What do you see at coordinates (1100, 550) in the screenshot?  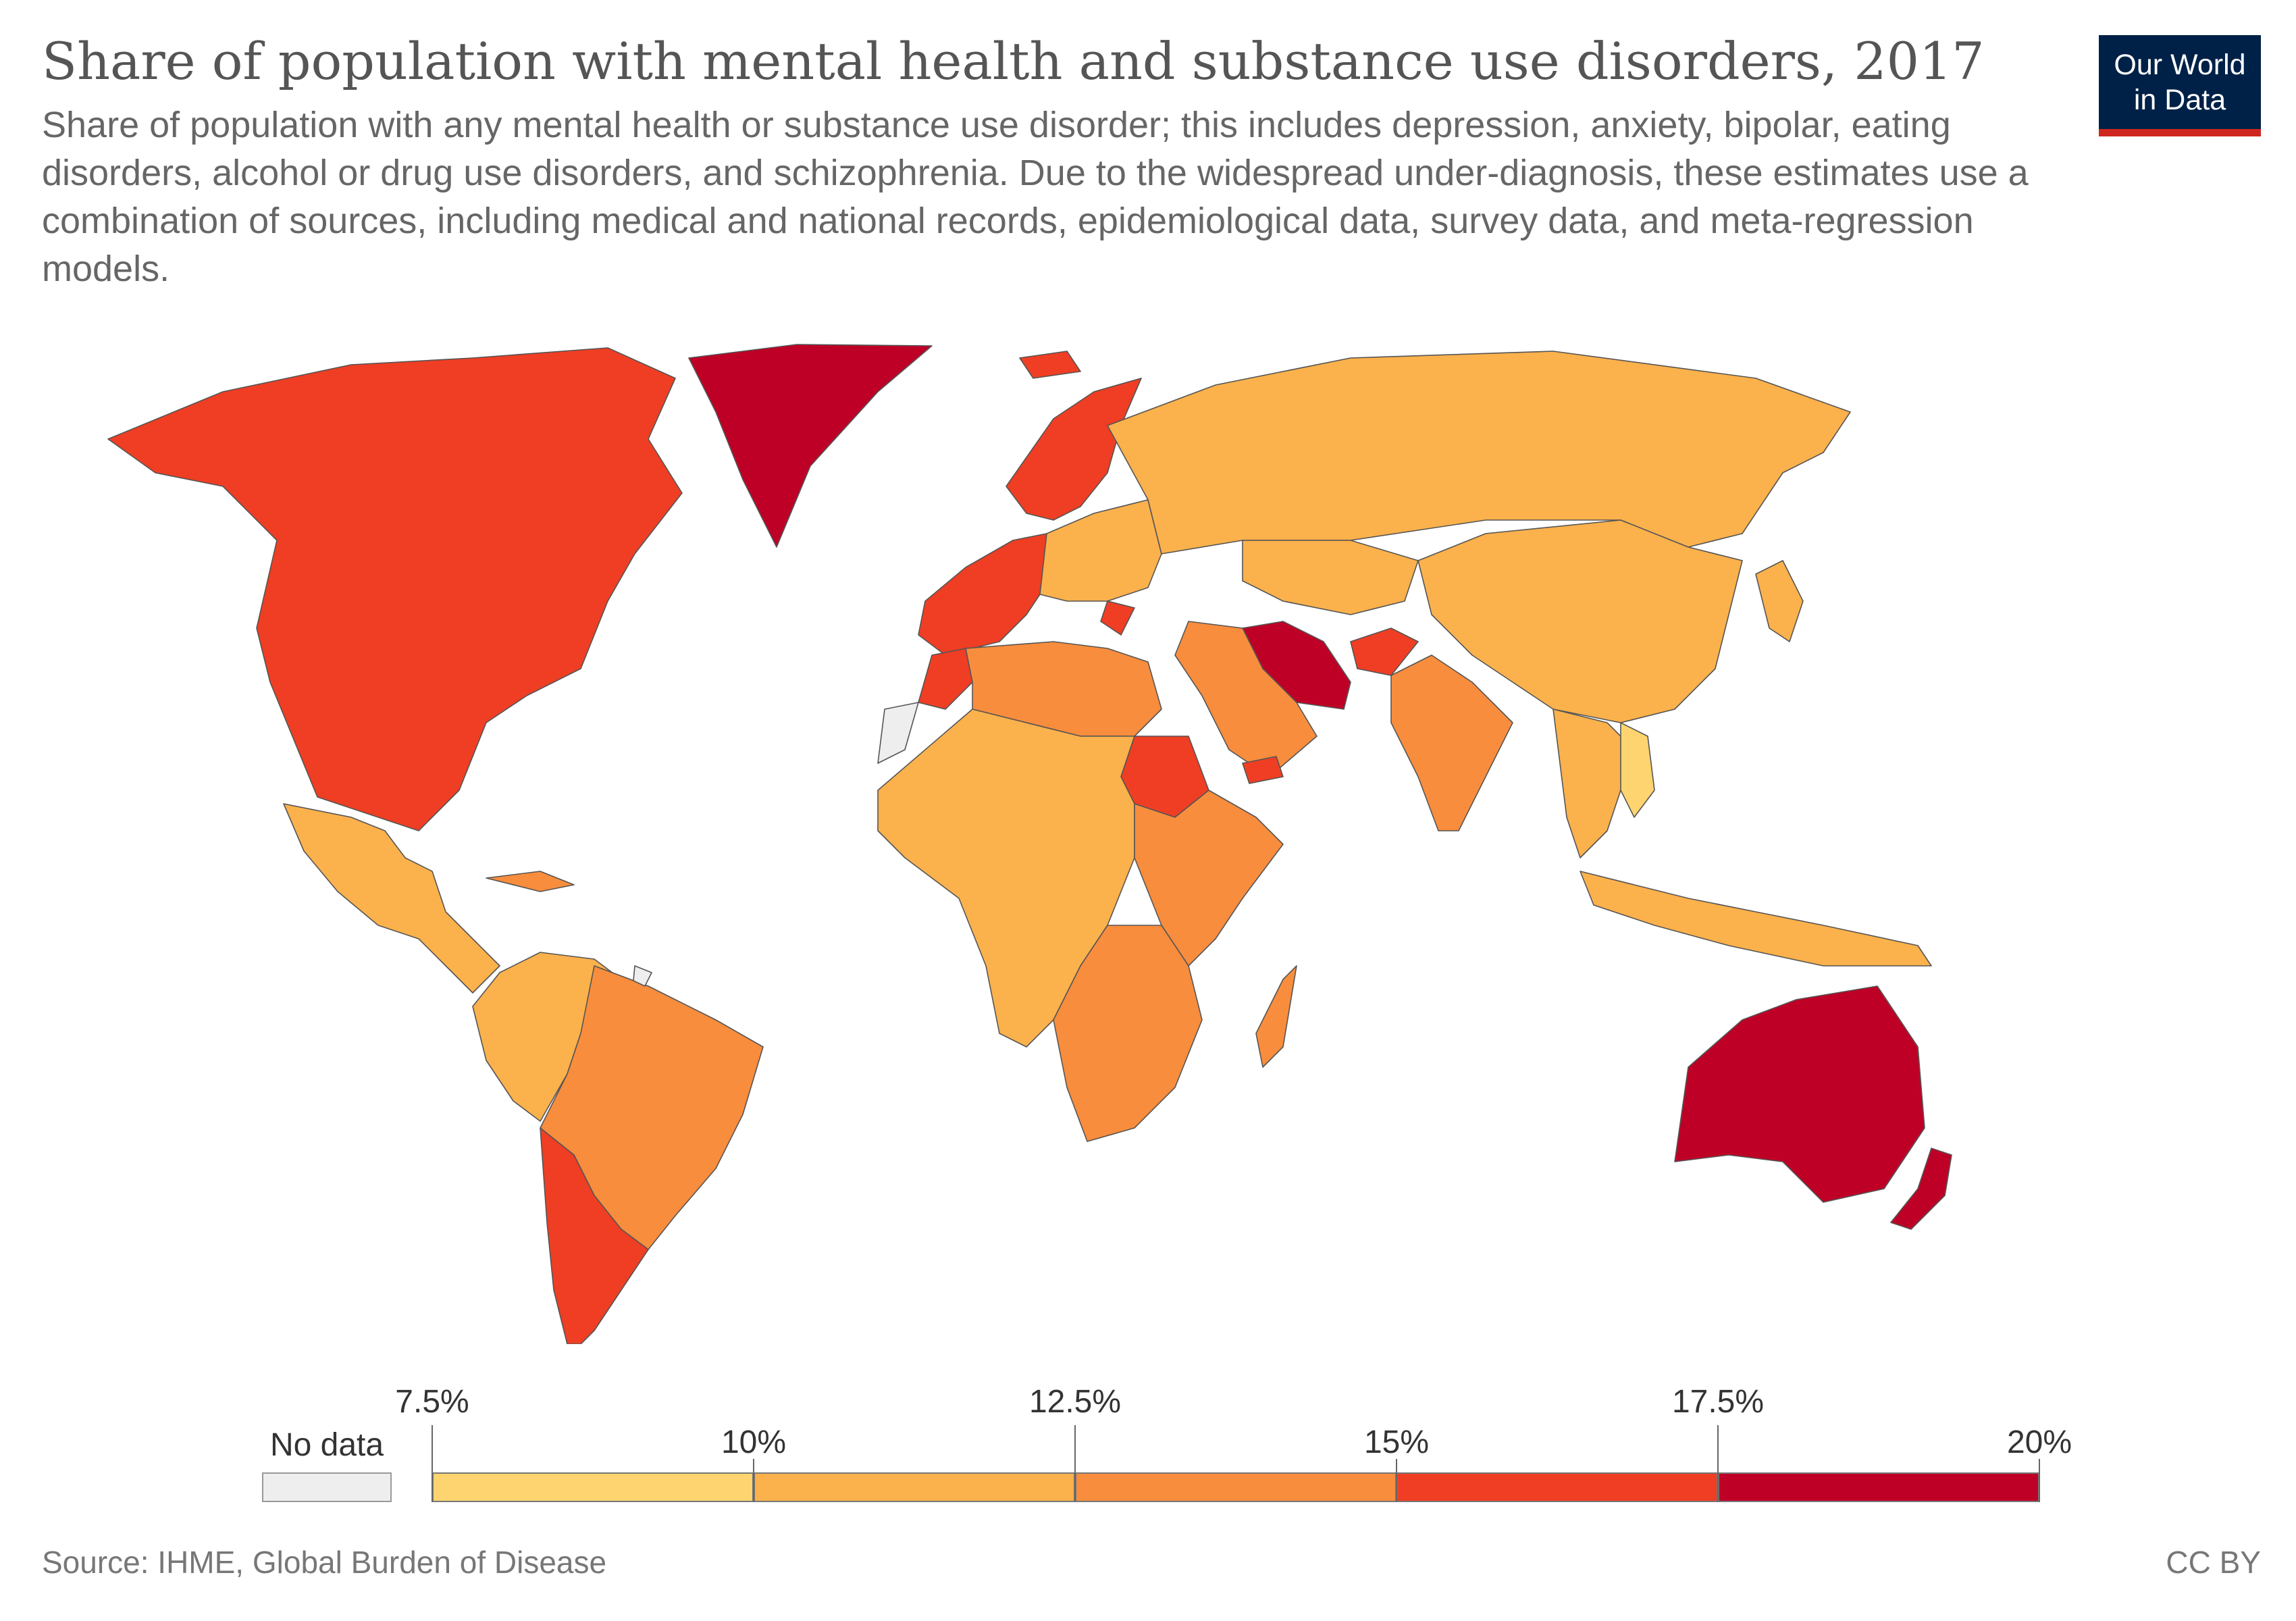 I see `region-eastern-europe: Central and Eastern Europe` at bounding box center [1100, 550].